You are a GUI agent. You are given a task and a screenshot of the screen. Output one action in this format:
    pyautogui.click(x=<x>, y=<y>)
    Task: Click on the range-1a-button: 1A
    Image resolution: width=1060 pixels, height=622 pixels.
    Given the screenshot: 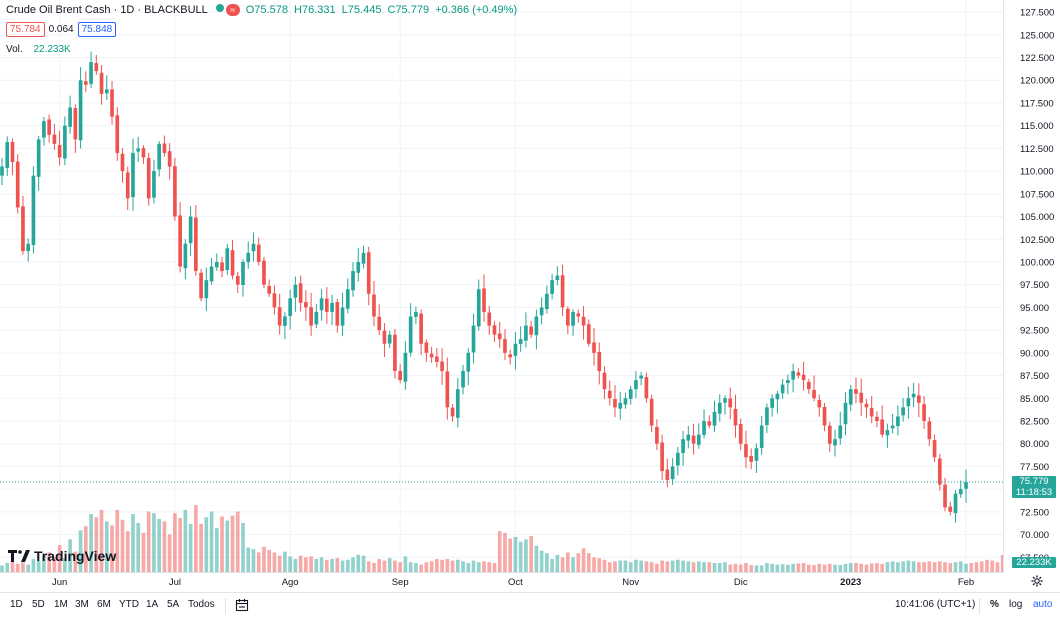 What is the action you would take?
    pyautogui.click(x=152, y=604)
    